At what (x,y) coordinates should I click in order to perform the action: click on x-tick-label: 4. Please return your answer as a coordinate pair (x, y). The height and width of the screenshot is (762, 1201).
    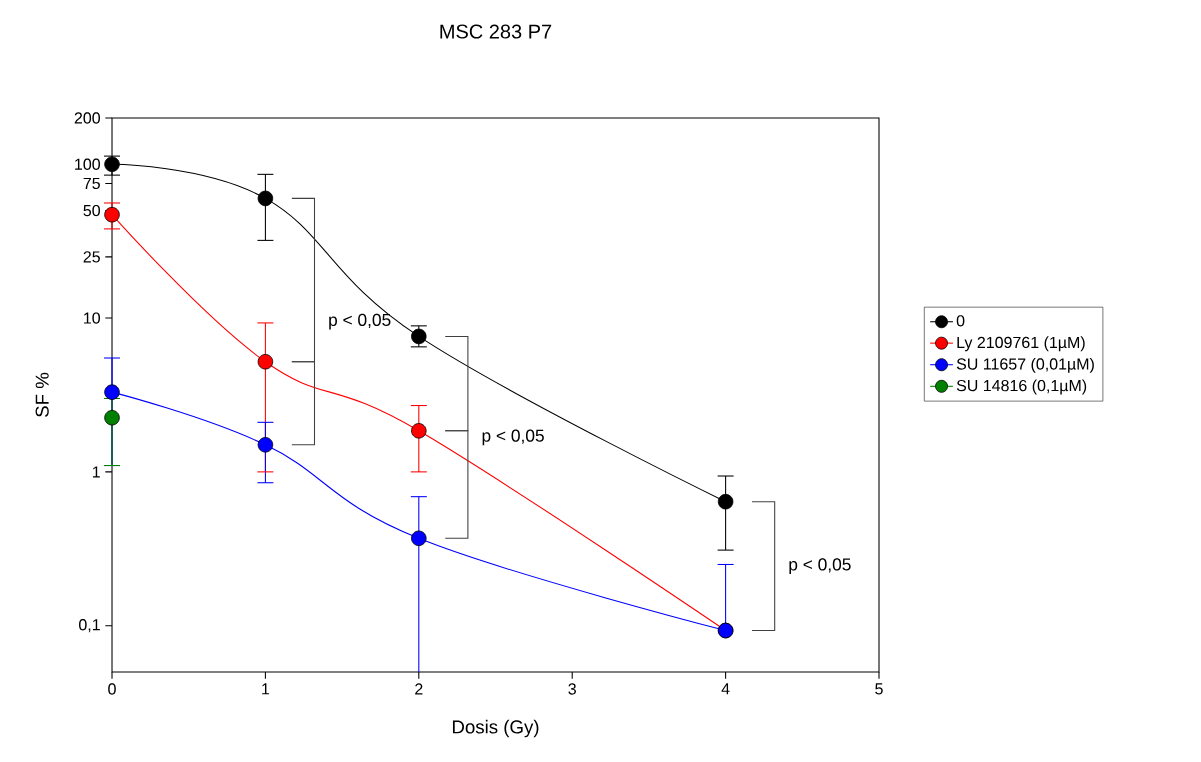
    Looking at the image, I should click on (725, 689).